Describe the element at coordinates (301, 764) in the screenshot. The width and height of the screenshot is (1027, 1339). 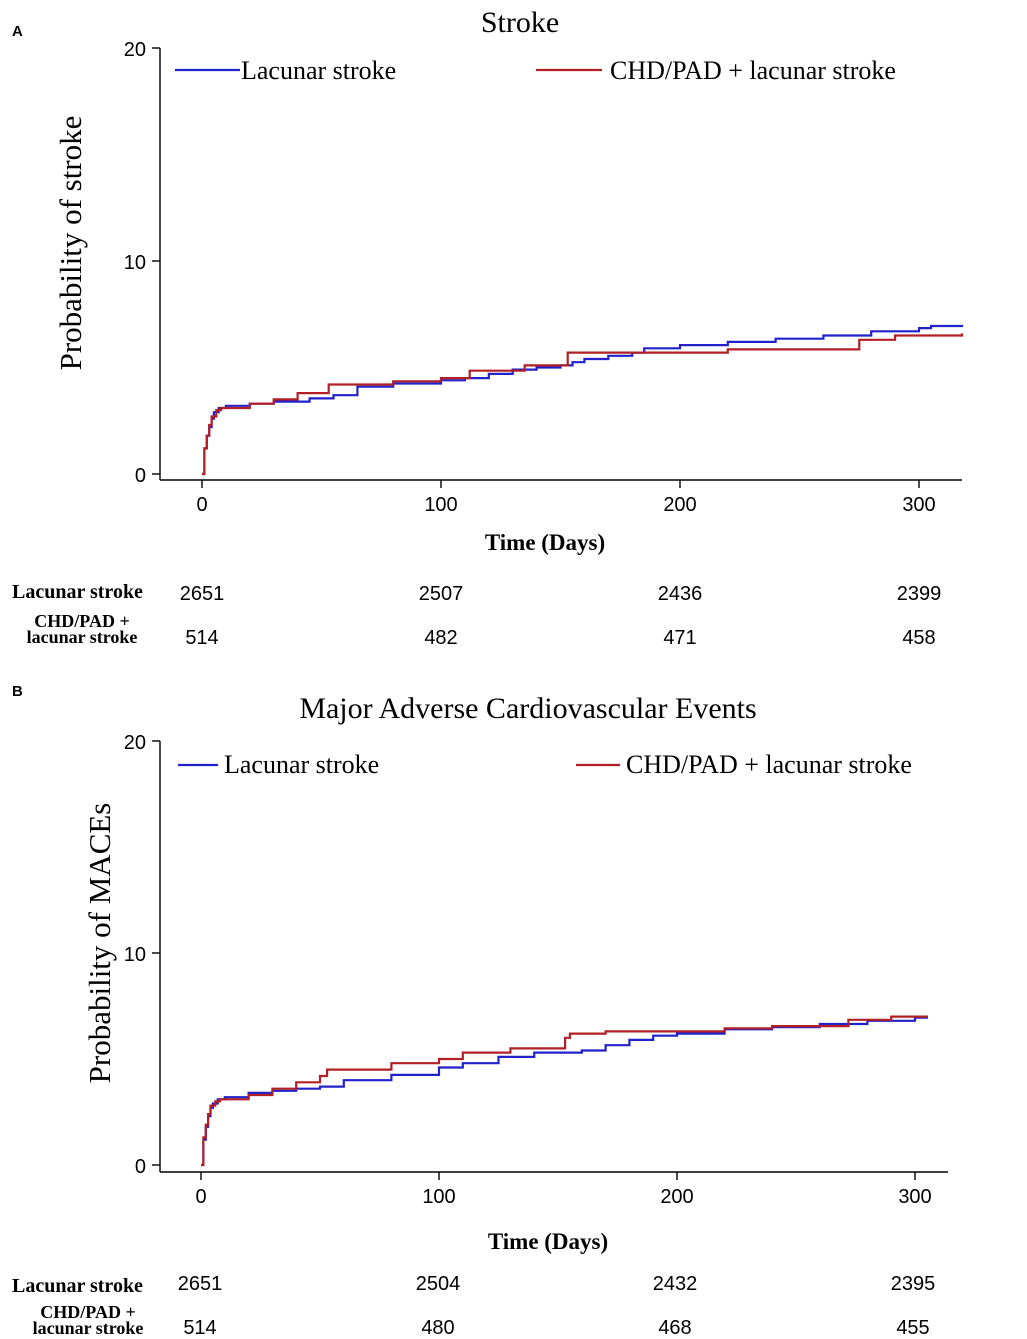
I see `legend-label-lacunar-b: Lacunar stroke` at that location.